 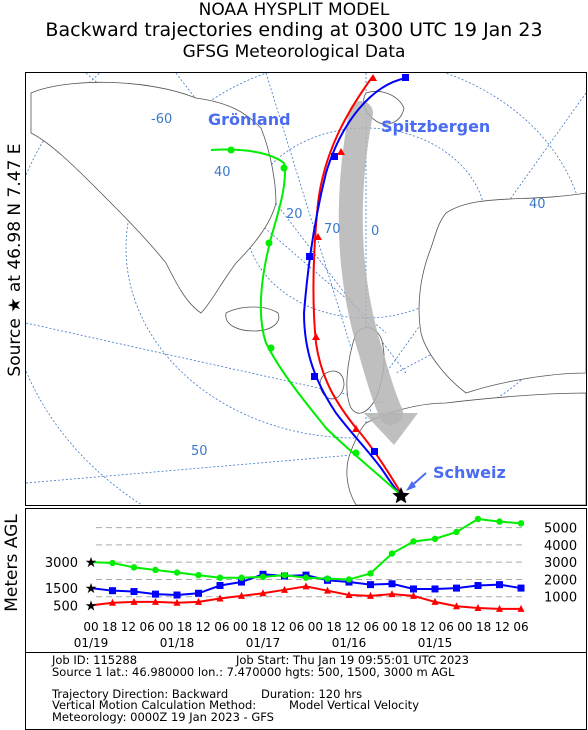 I want to click on vertical-motion-method: Vertical Motion Calculation Method:, so click(x=154, y=705).